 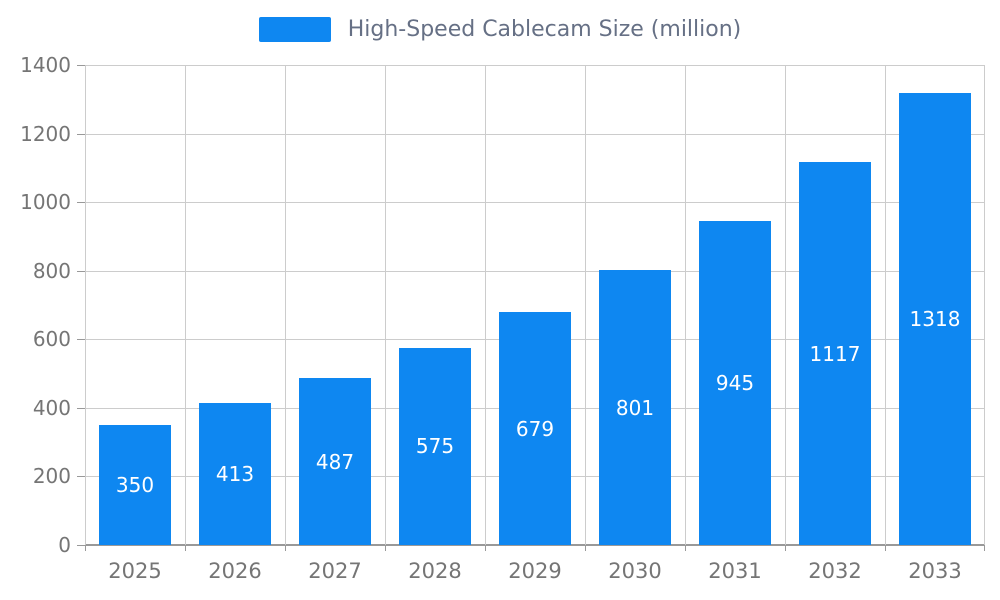 I want to click on x-axis: 2025 2026 2027 2028 2029 2030 2031 2032 2033, so click(x=535, y=570).